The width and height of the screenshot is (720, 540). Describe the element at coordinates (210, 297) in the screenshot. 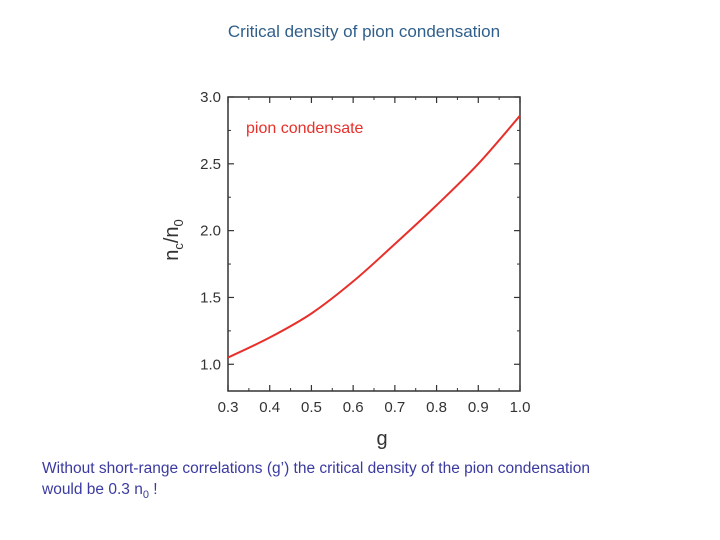

I see `y-tick-label: 1.5` at that location.